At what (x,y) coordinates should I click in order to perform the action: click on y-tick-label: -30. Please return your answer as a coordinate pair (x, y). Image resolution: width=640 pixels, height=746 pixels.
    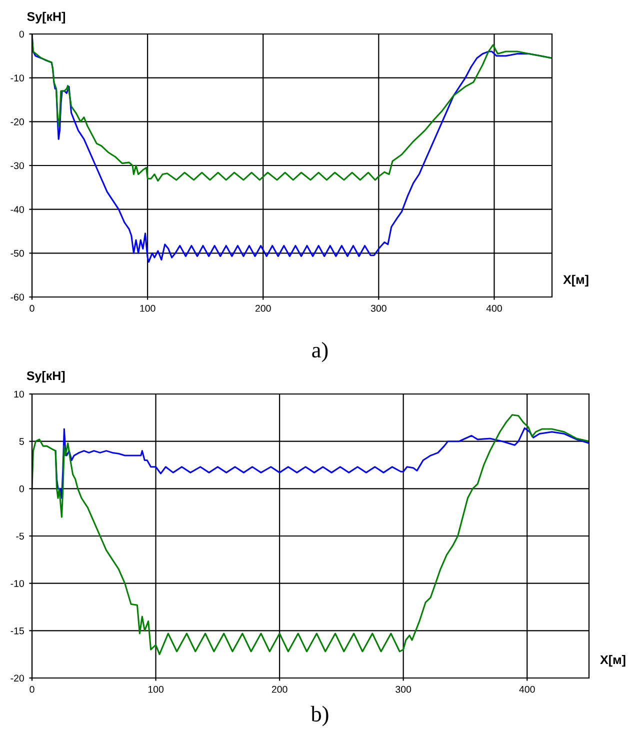
    Looking at the image, I should click on (17, 166).